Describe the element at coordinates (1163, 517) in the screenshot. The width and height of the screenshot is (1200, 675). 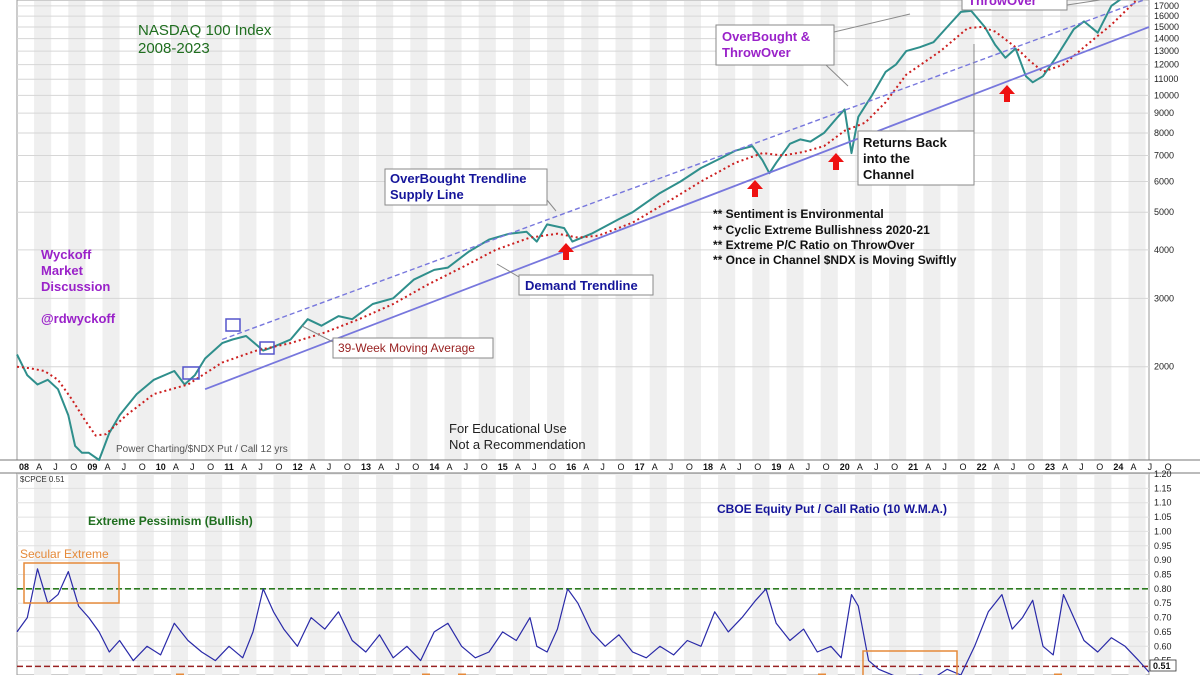
I see `lower-y-tick-label: 1.05` at that location.